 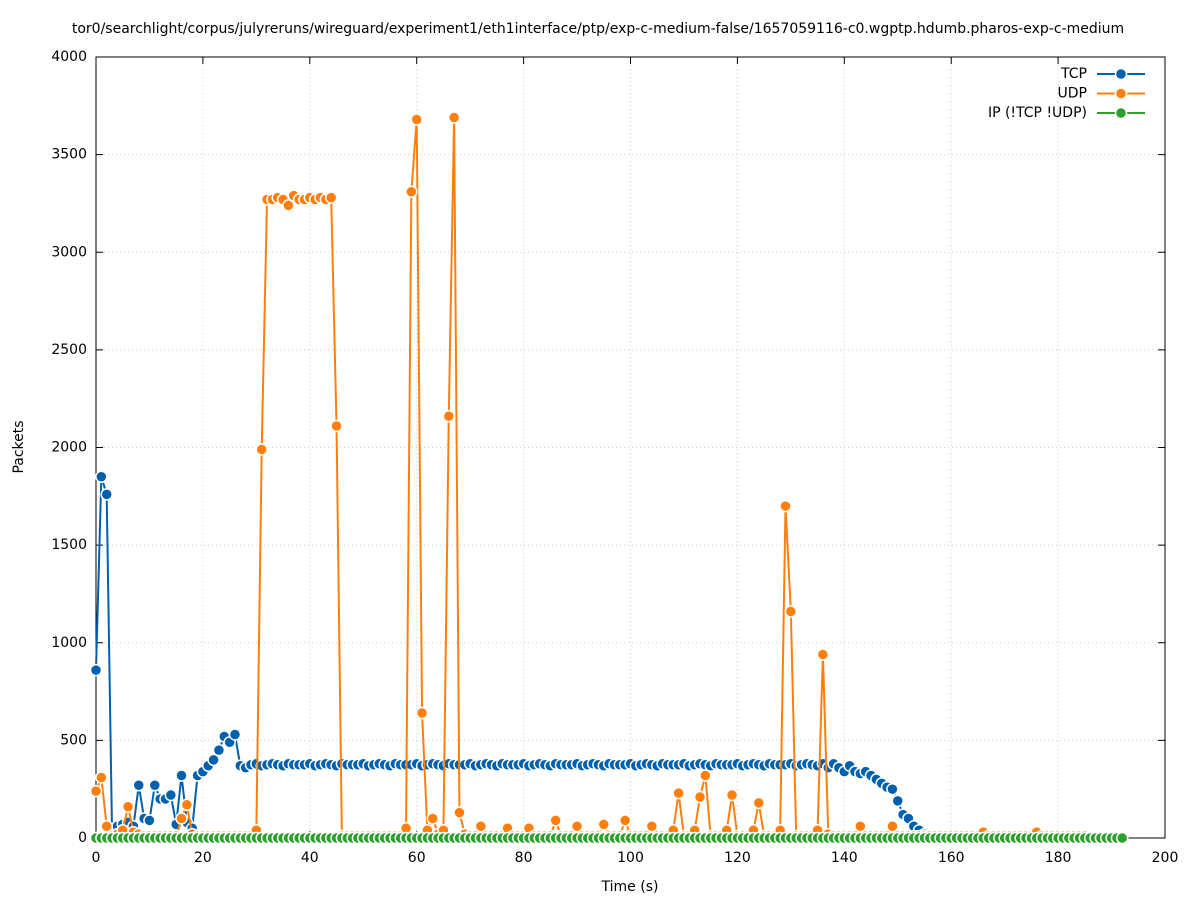 What do you see at coordinates (844, 858) in the screenshot?
I see `x-tick-label: 140` at bounding box center [844, 858].